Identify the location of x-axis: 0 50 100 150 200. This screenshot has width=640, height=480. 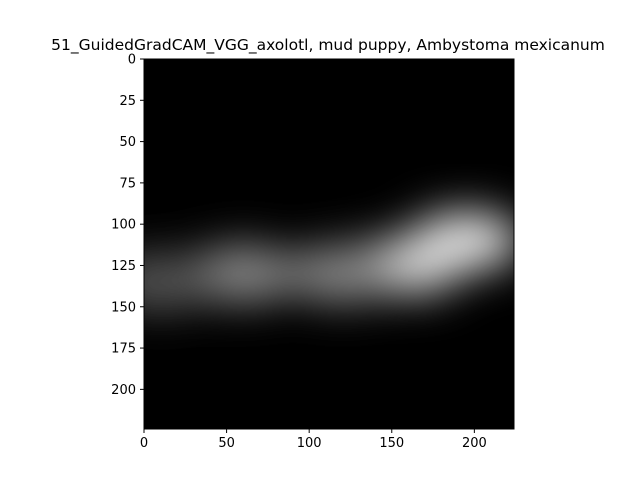
(313, 440).